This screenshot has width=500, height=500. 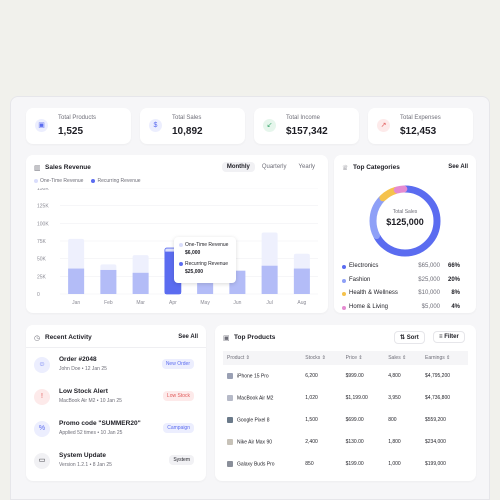 What do you see at coordinates (321, 398) in the screenshot?
I see `table-cell: 1,020` at bounding box center [321, 398].